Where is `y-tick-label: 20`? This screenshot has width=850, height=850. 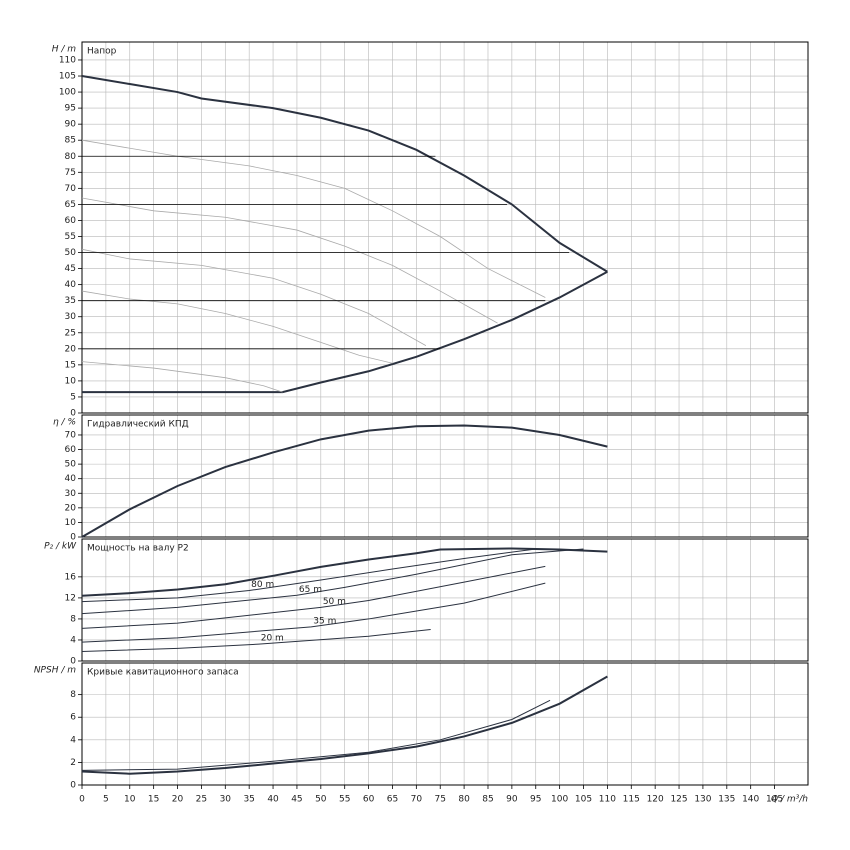 y-tick-label: 20 is located at coordinates (71, 508).